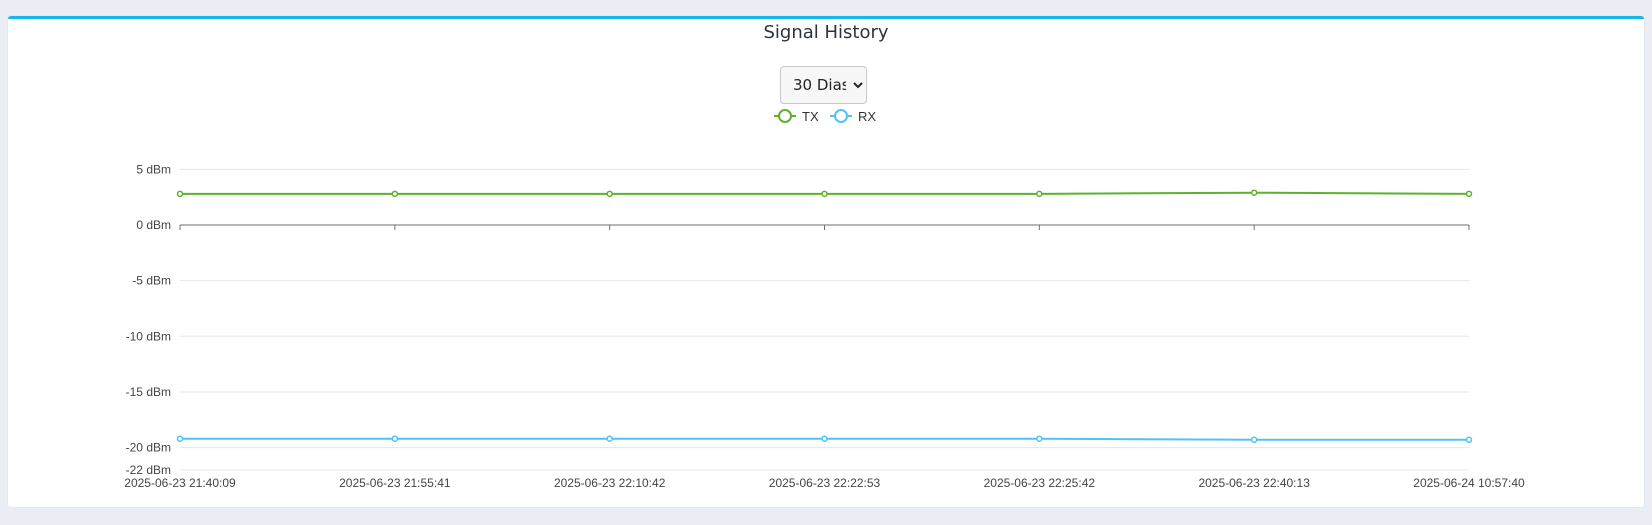 The width and height of the screenshot is (1652, 525). I want to click on legend-item-rx: RX, so click(853, 116).